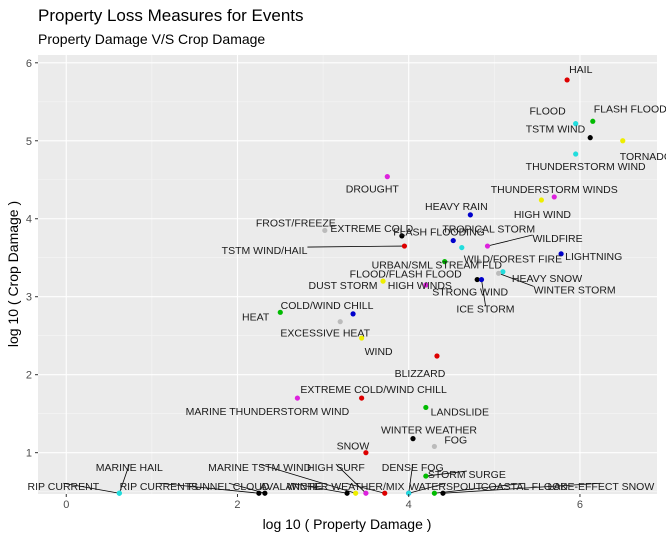  What do you see at coordinates (171, 15) in the screenshot?
I see `chart-title: Property Loss Measures for Events` at bounding box center [171, 15].